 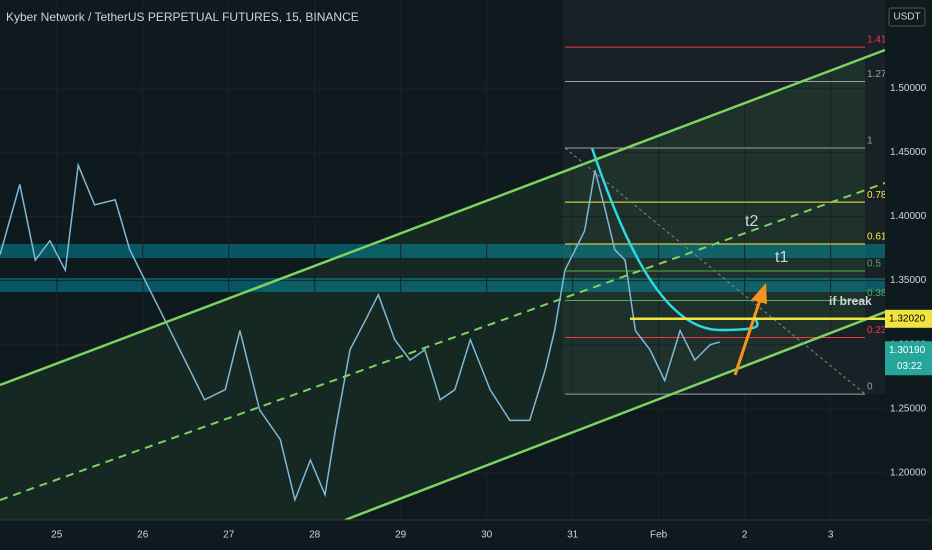 I want to click on break-label: 1.32020, so click(x=907, y=318).